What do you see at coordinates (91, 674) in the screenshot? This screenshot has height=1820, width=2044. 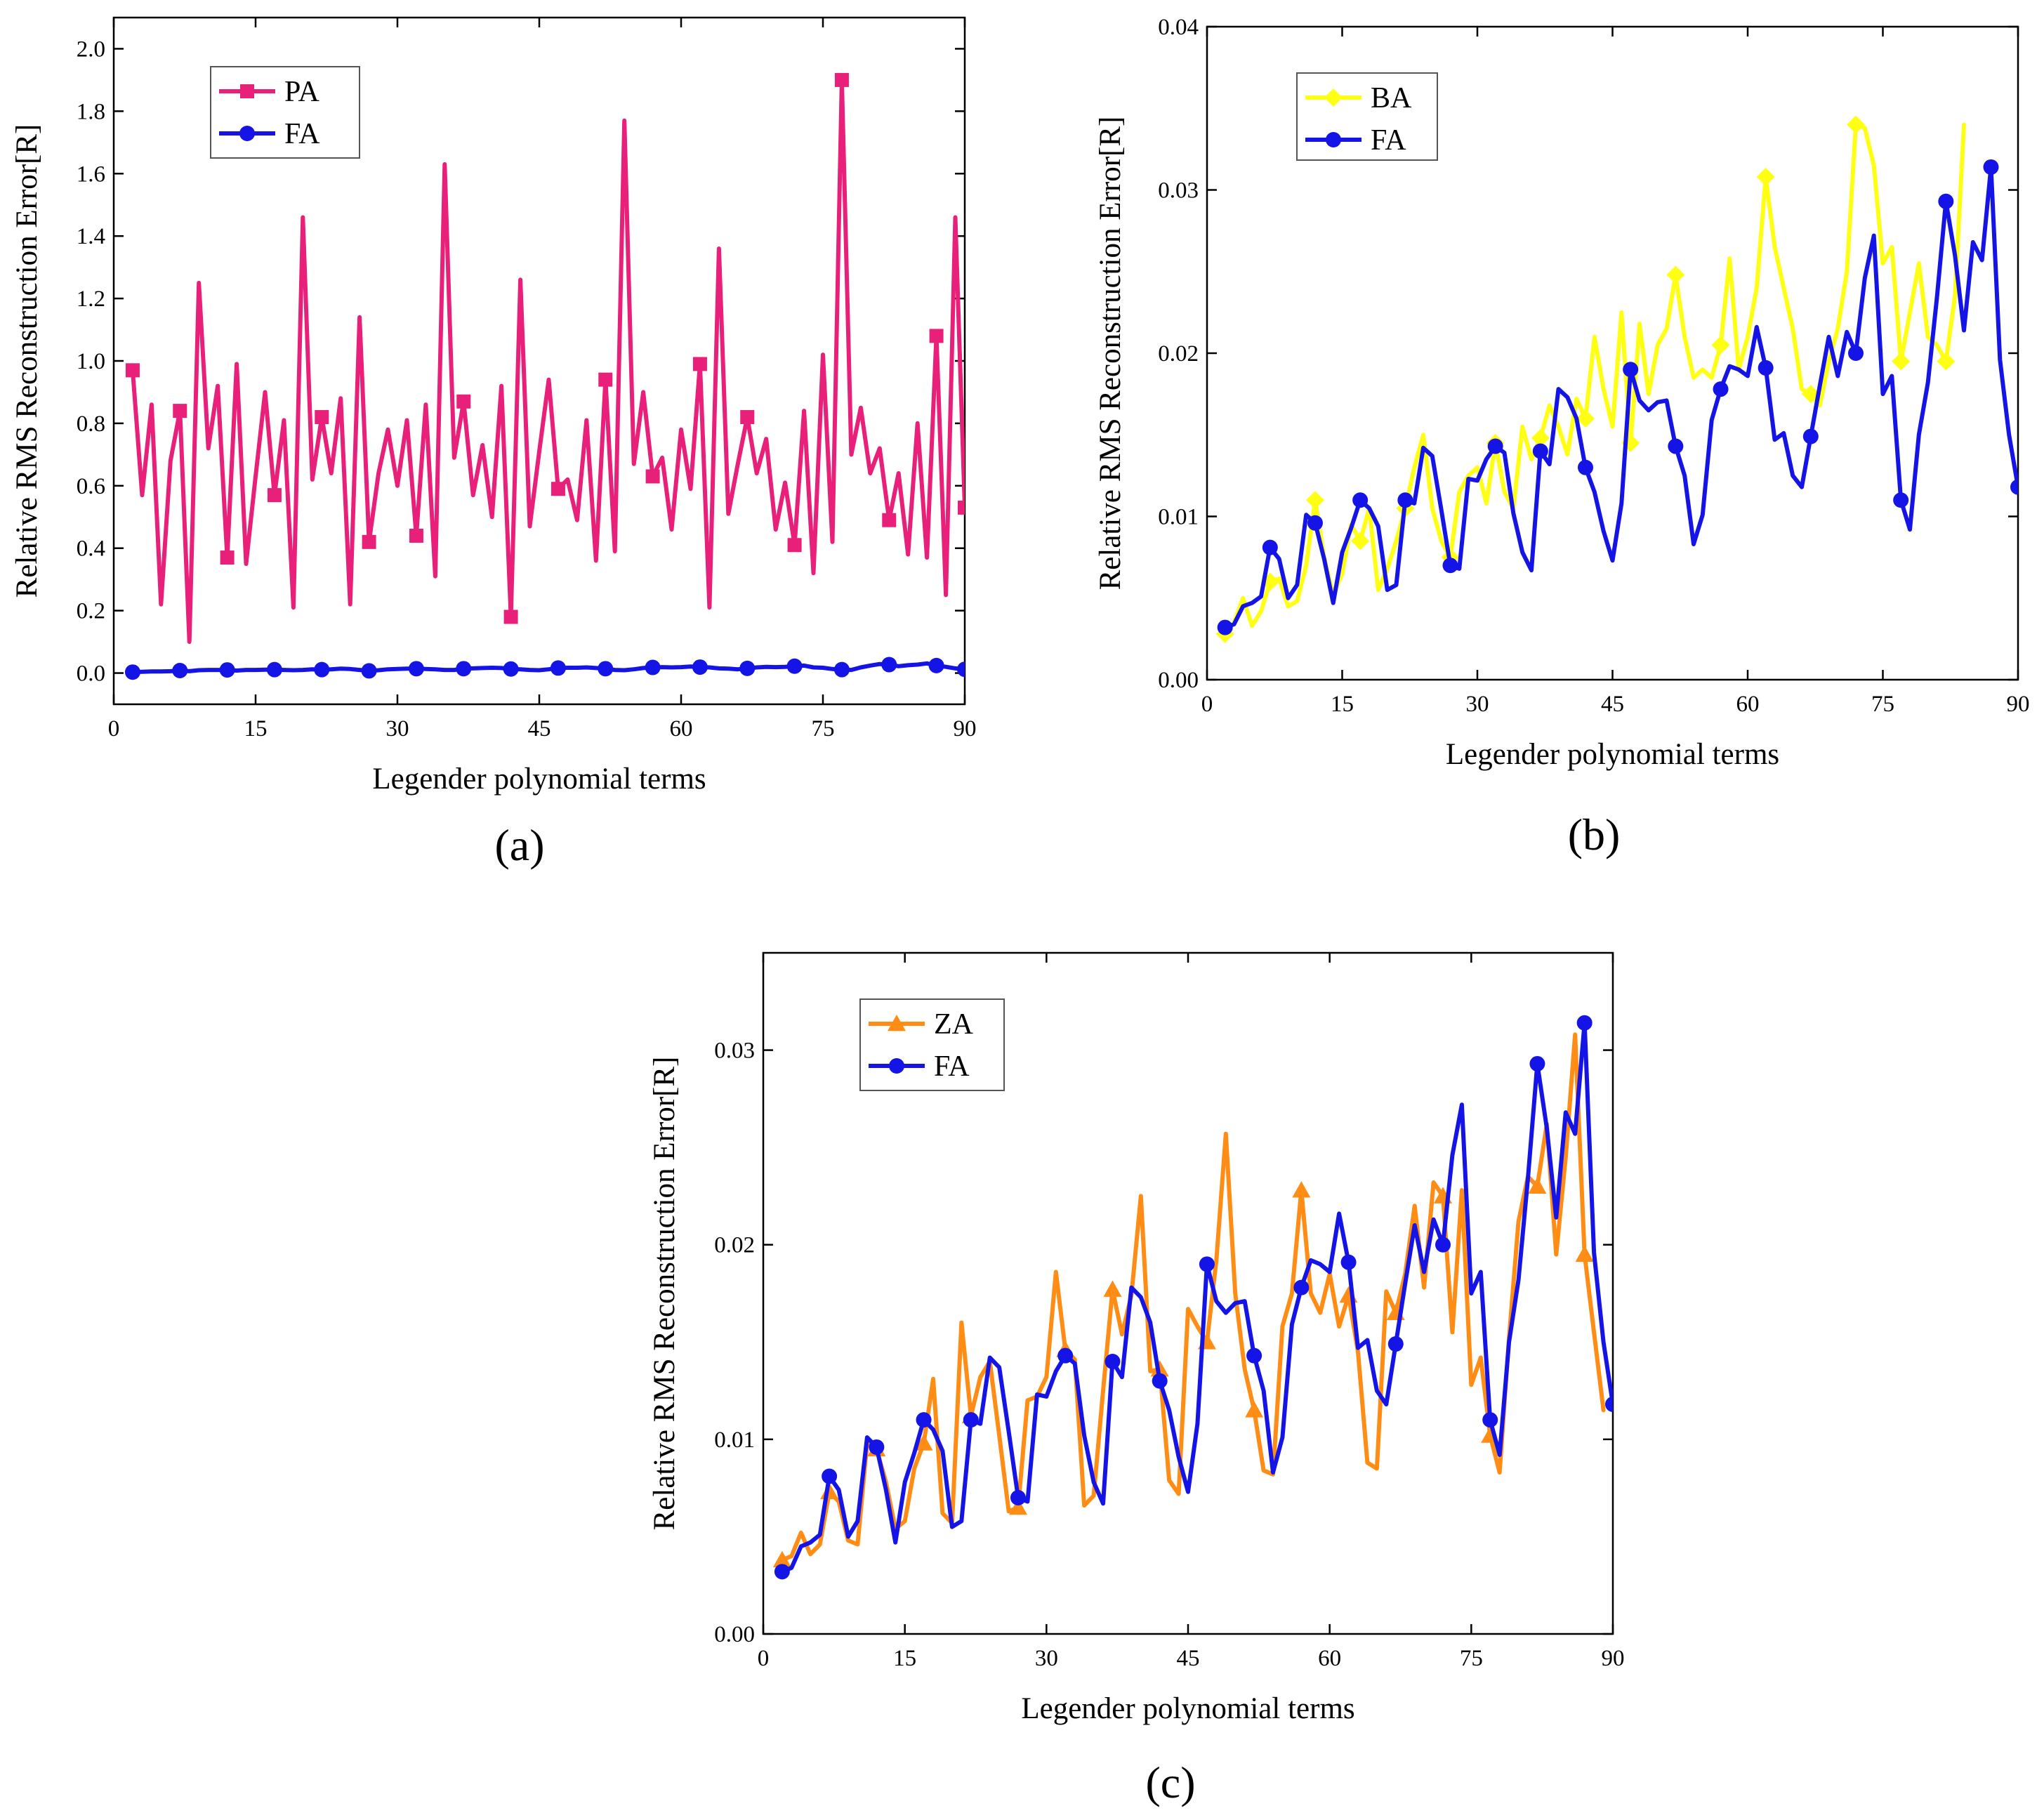 I see `y-tick-label: 0.0` at bounding box center [91, 674].